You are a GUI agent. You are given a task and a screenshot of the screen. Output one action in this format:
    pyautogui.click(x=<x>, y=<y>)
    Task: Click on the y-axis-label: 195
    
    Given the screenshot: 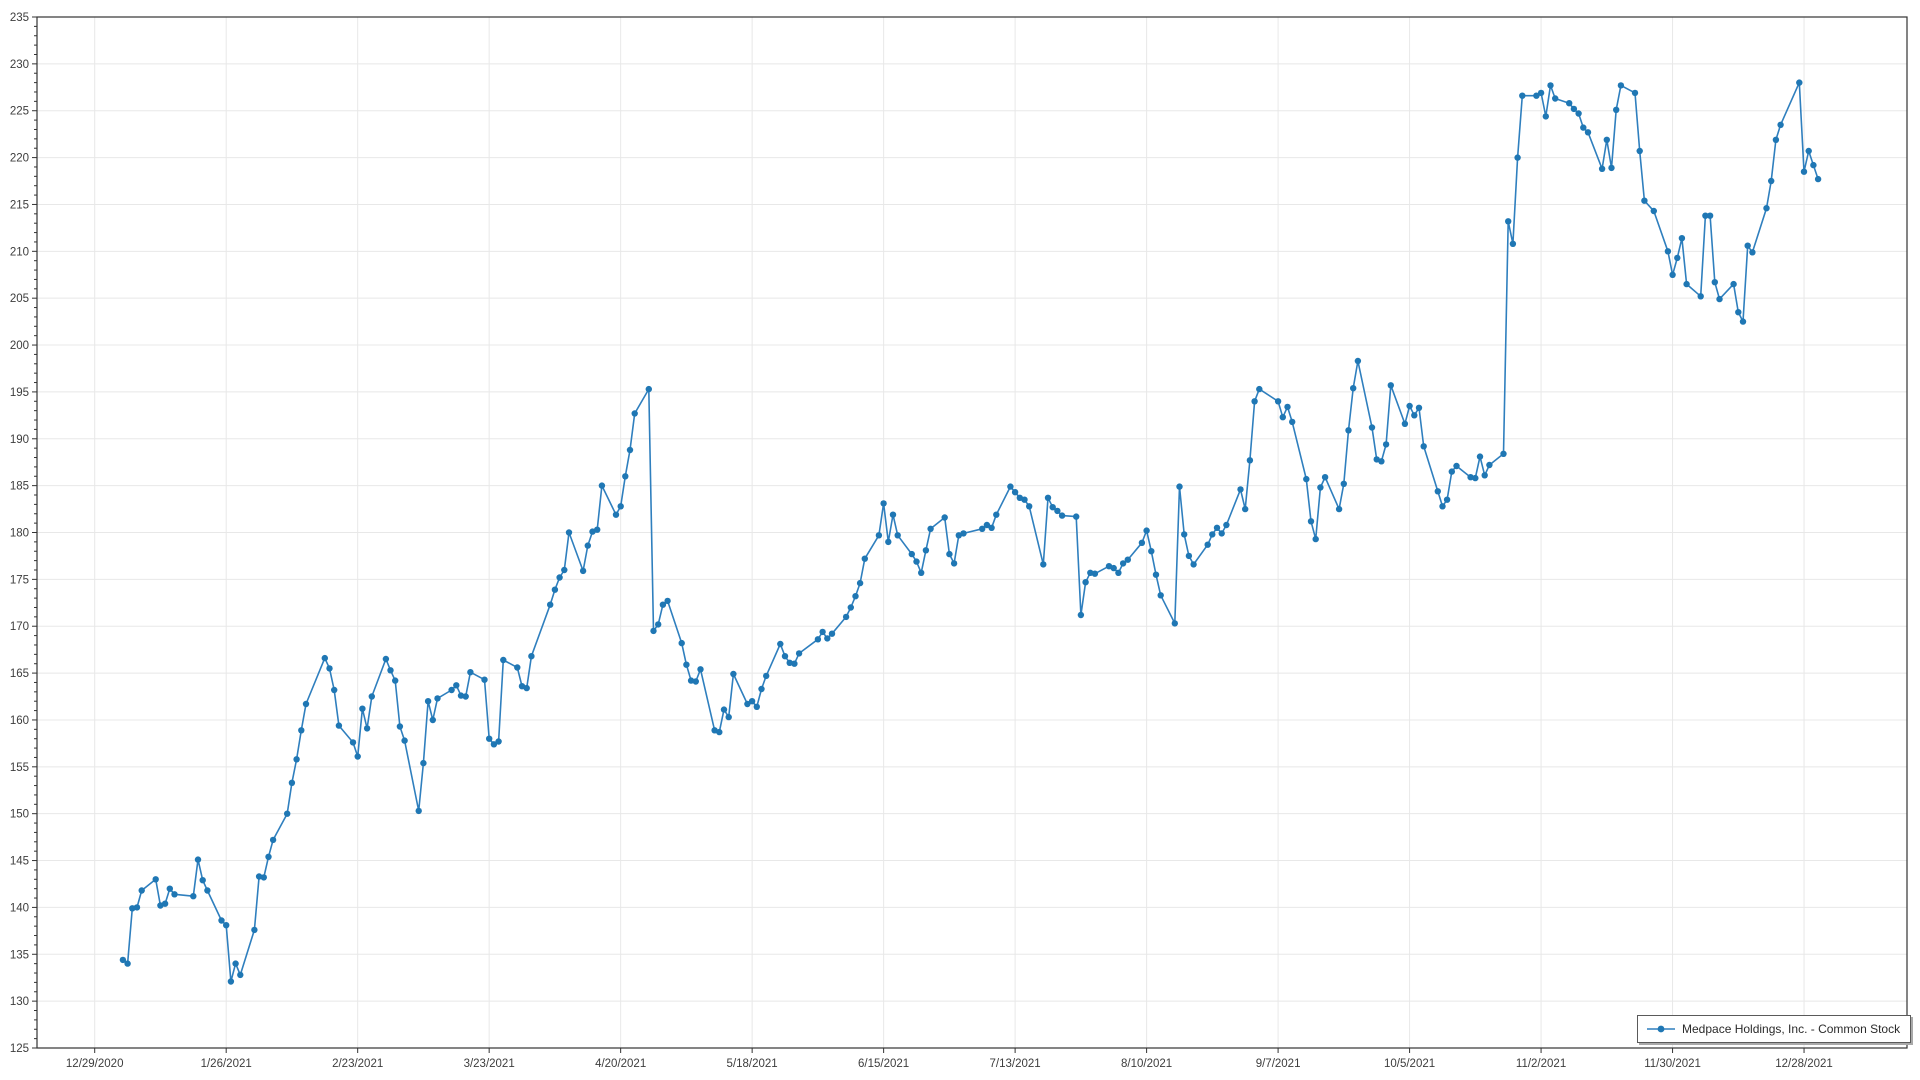 What is the action you would take?
    pyautogui.click(x=19, y=393)
    